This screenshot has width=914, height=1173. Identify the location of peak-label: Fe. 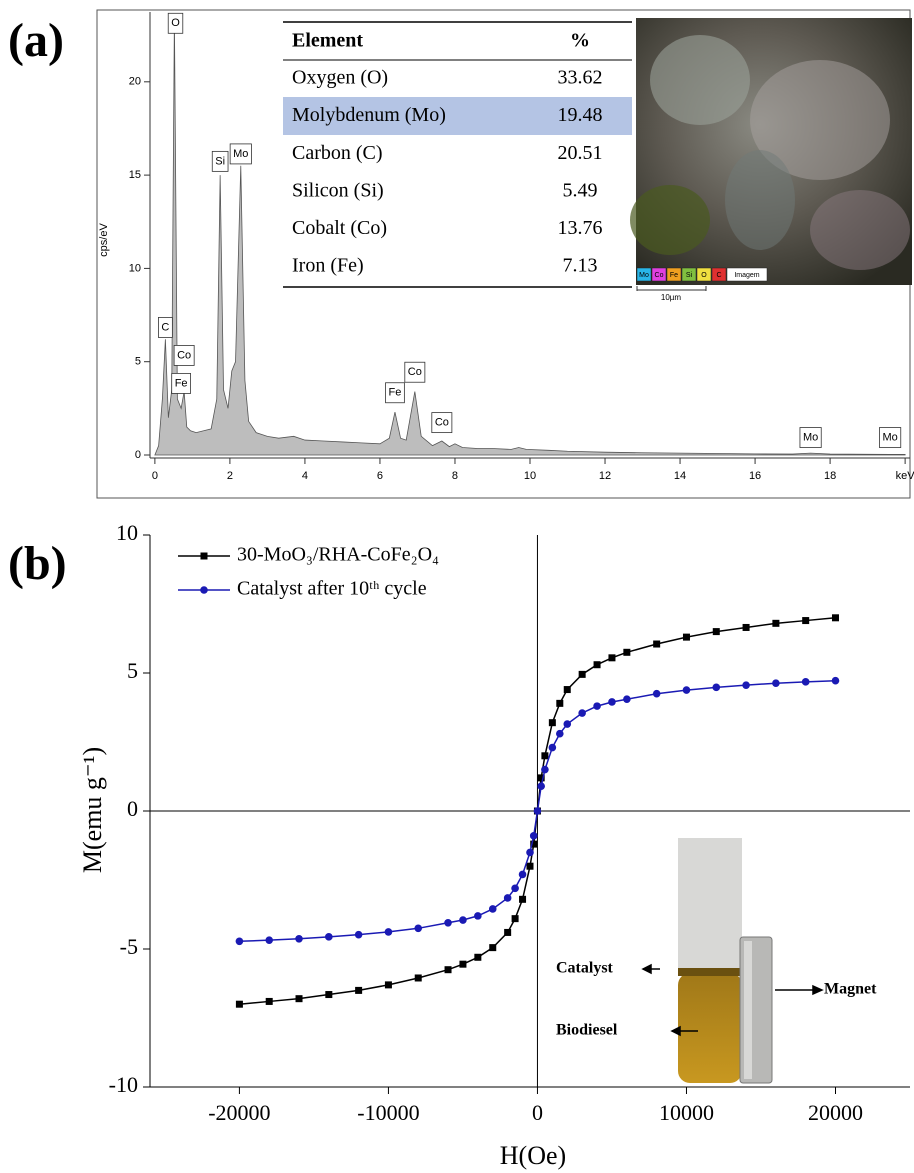
(181, 383).